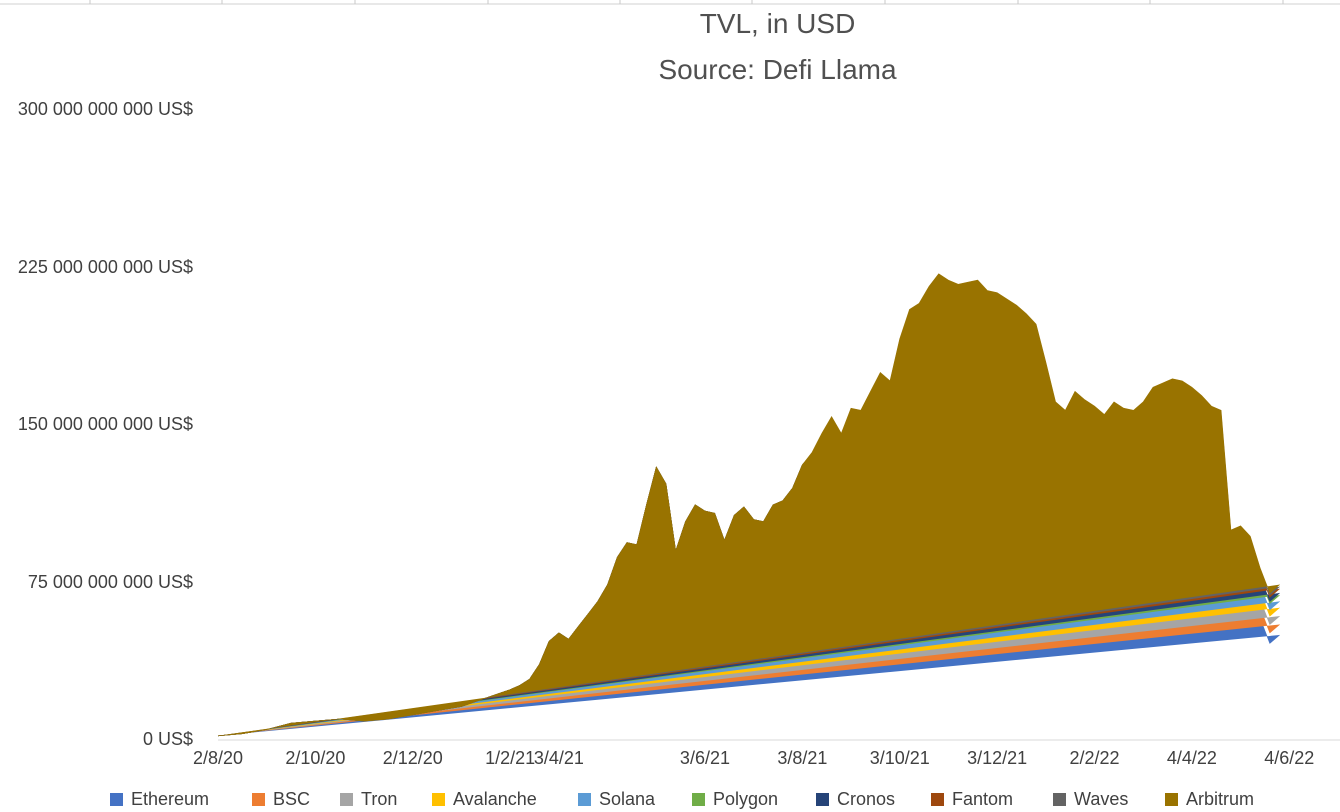 The image size is (1340, 812). I want to click on x-tick-label: 4/6/22, so click(1289, 758).